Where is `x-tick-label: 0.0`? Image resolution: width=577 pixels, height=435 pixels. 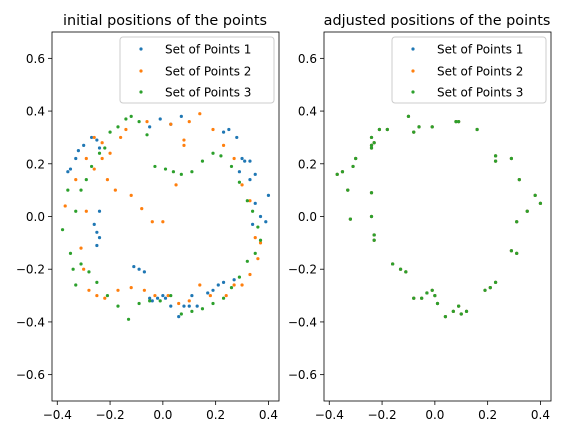
x-tick-label: 0.0 is located at coordinates (162, 415).